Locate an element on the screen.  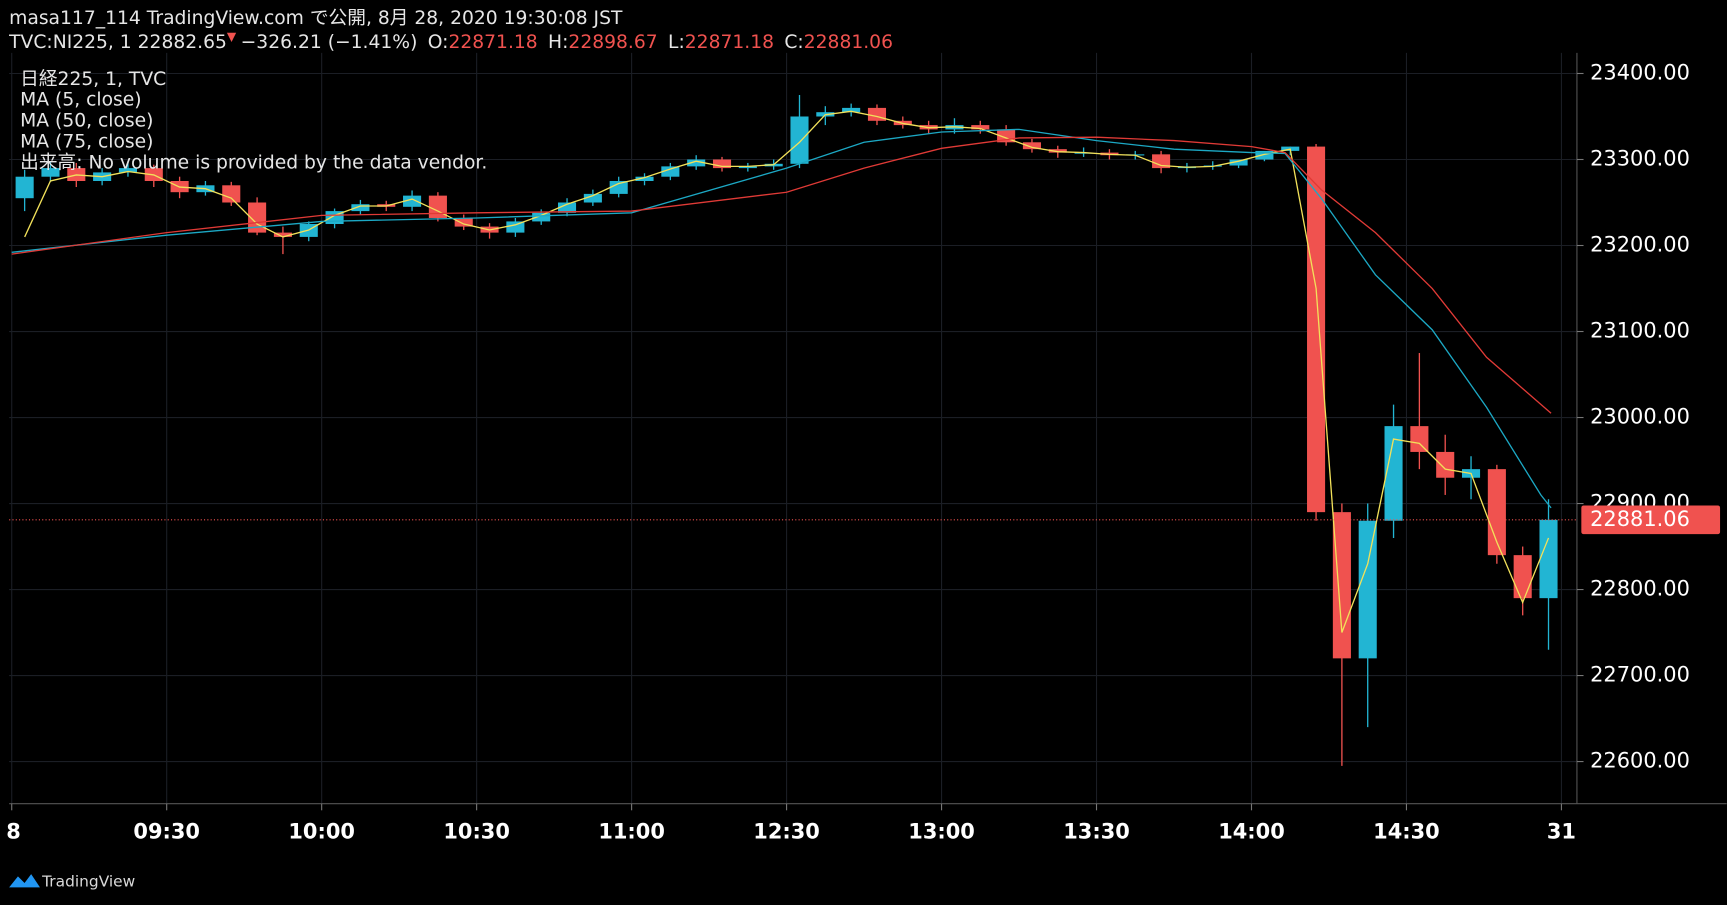
last-price-label: 22881.06 is located at coordinates (1640, 519).